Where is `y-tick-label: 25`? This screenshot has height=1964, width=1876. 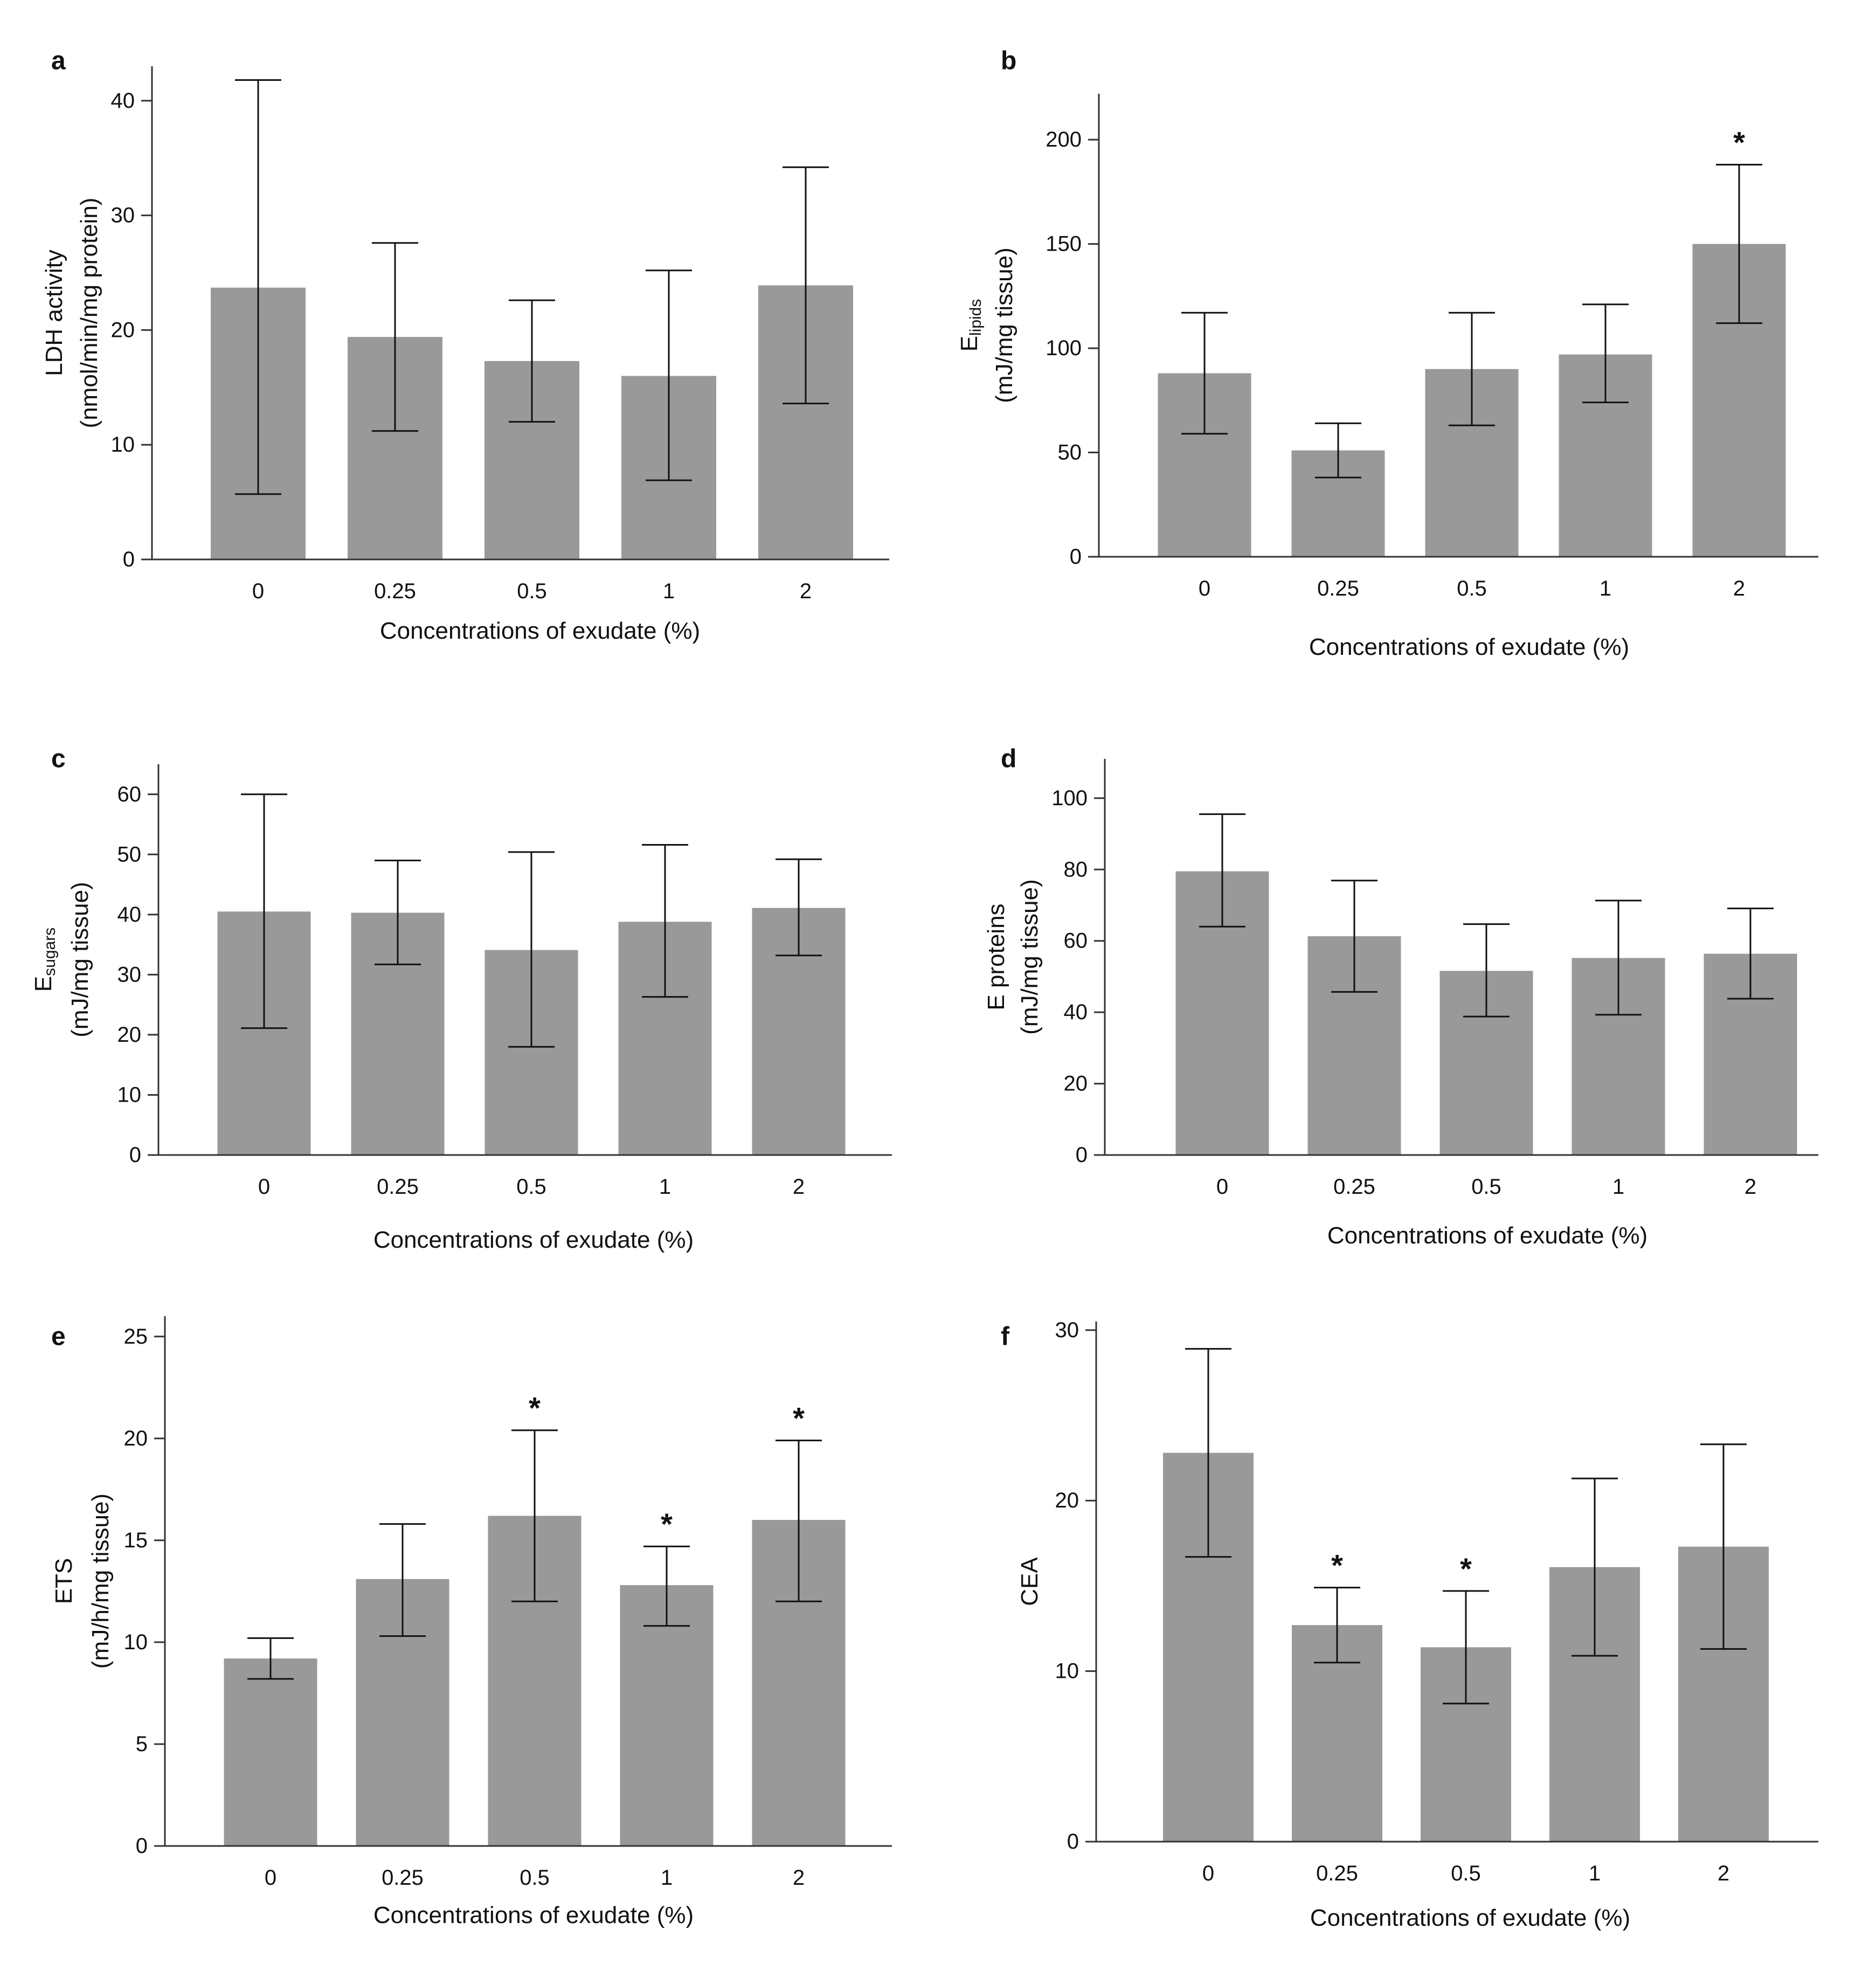
y-tick-label: 25 is located at coordinates (136, 1336).